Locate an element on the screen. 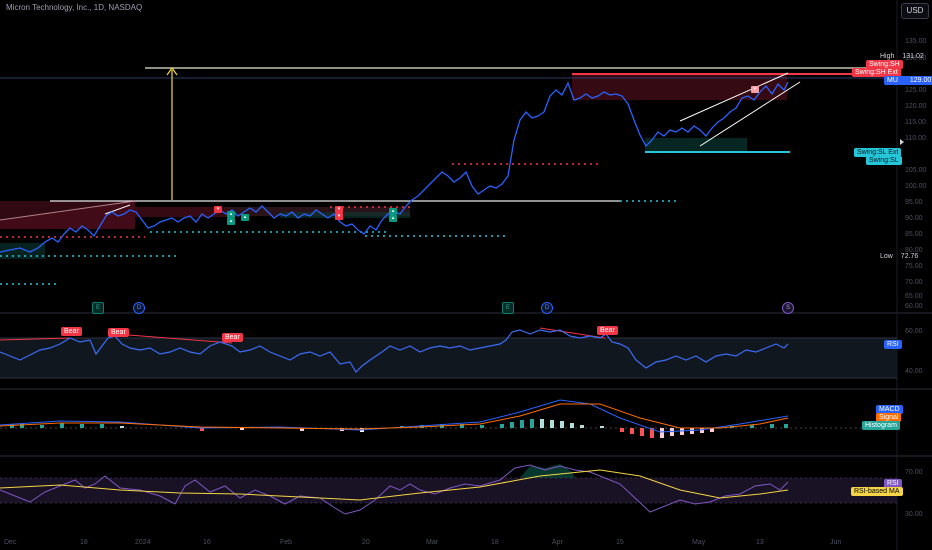  svg-text: 135.00 is located at coordinates (916, 41).